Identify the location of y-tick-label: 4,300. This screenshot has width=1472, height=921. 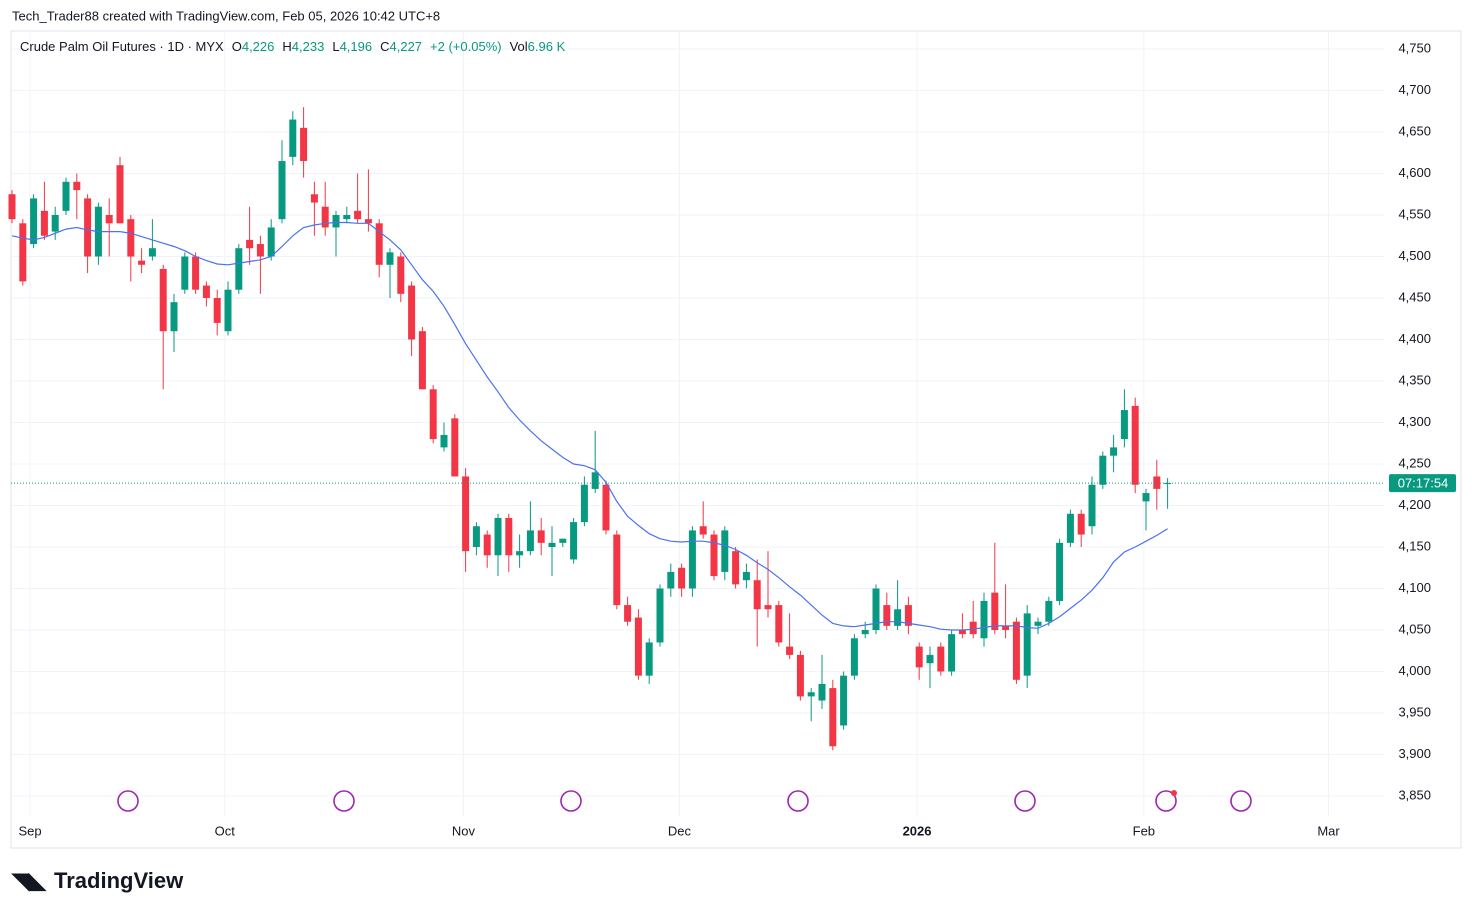
(1414, 421).